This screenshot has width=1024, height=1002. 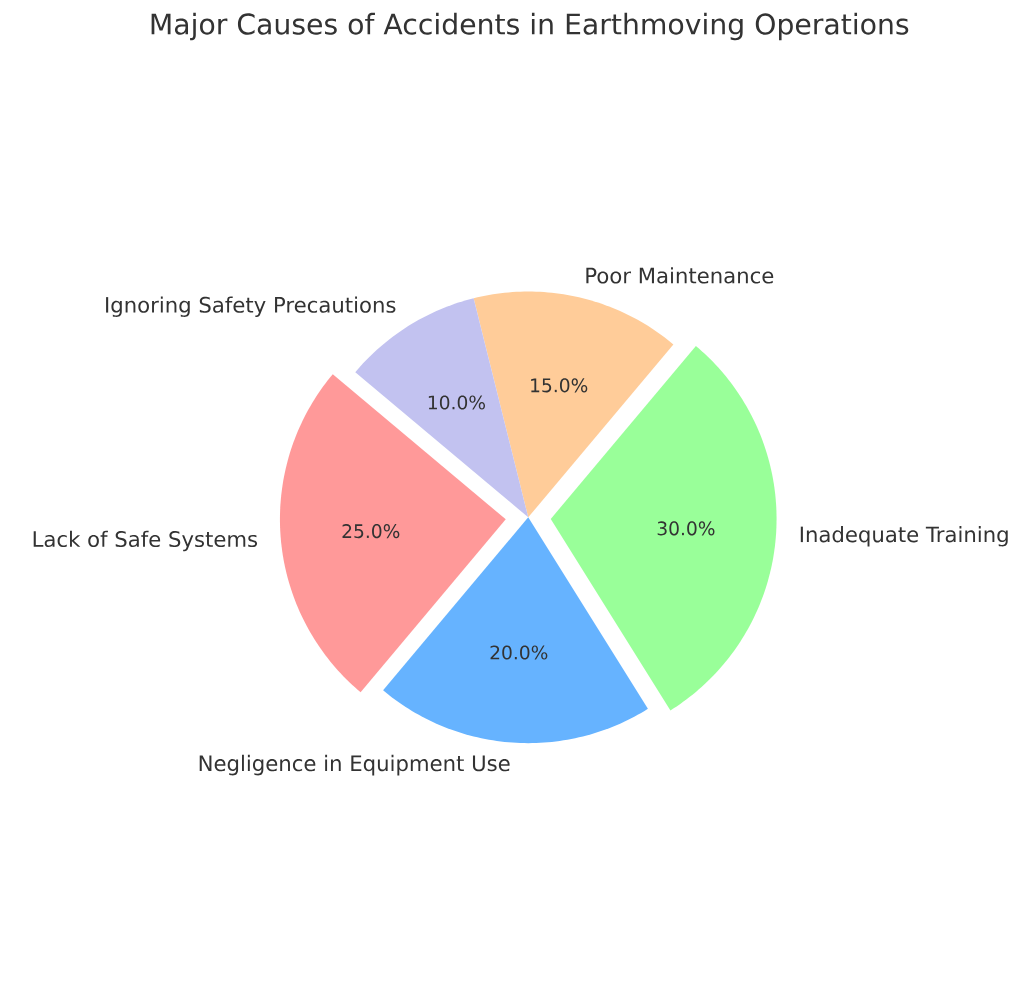 I want to click on slice-label: Poor Maintenance, so click(x=680, y=275).